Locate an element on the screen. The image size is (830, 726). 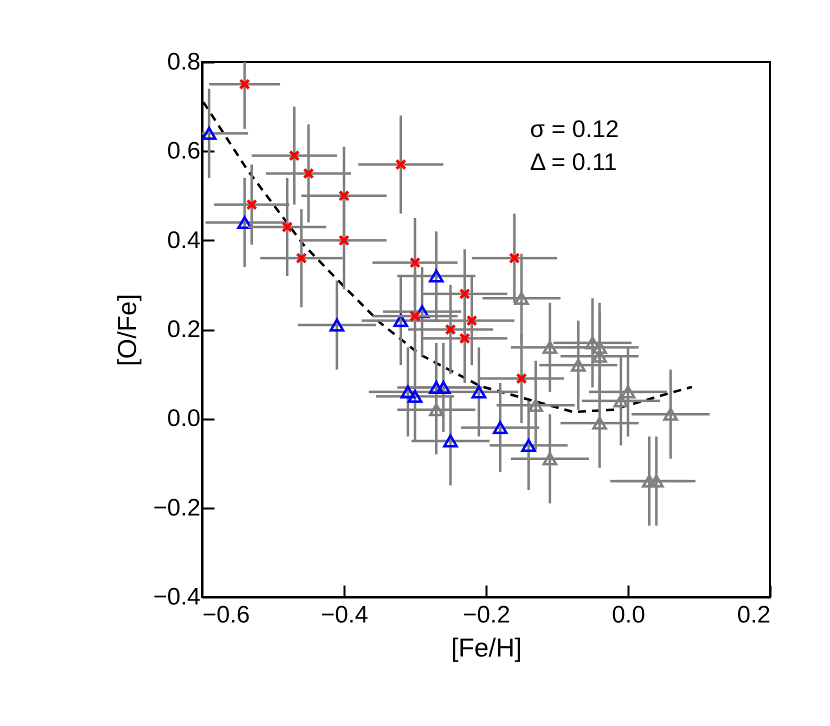
y-tick-label: 0.8 is located at coordinates (183, 62).